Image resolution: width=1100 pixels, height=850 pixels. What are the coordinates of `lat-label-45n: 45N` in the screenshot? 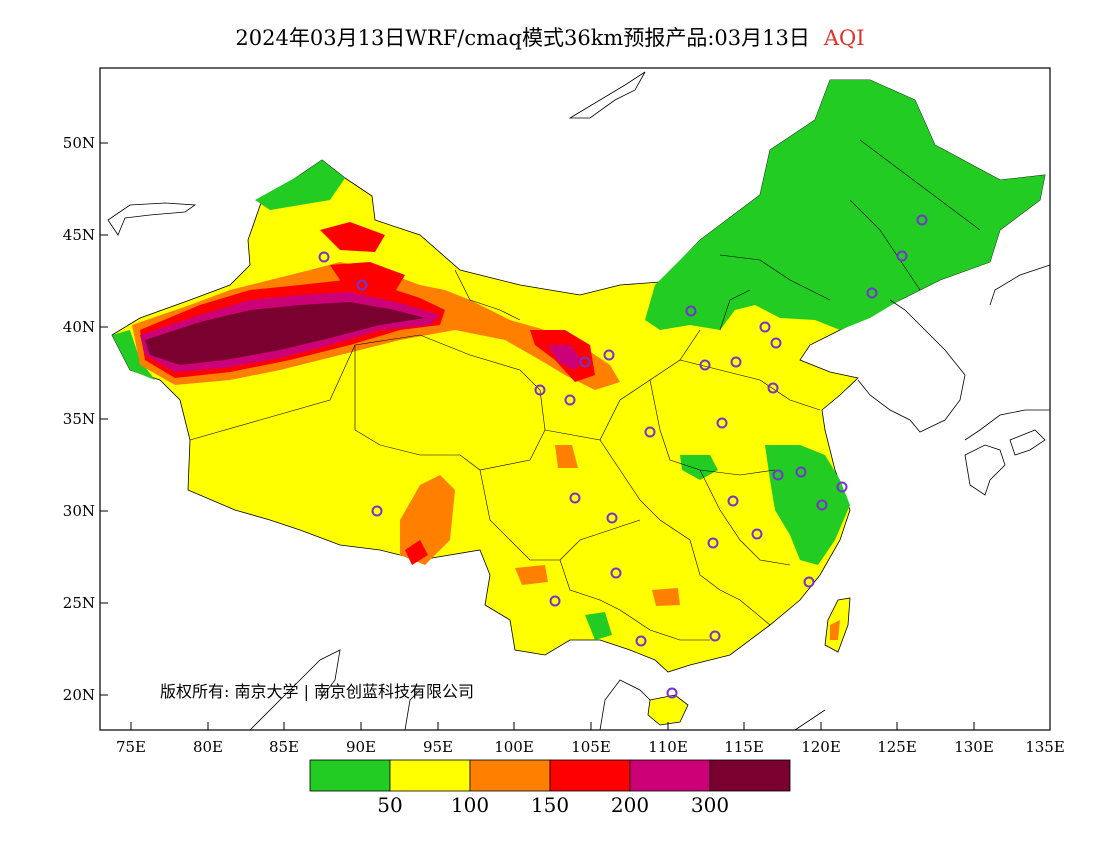 It's located at (79, 235).